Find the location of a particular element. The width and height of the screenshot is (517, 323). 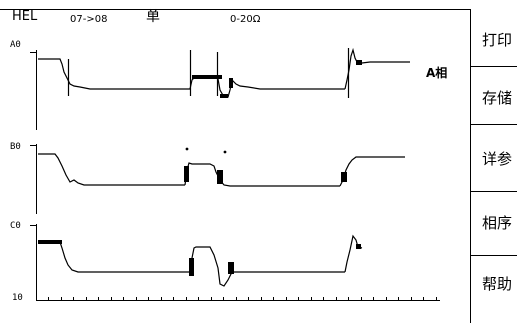

channel-c-trace is located at coordinates (200, 260).